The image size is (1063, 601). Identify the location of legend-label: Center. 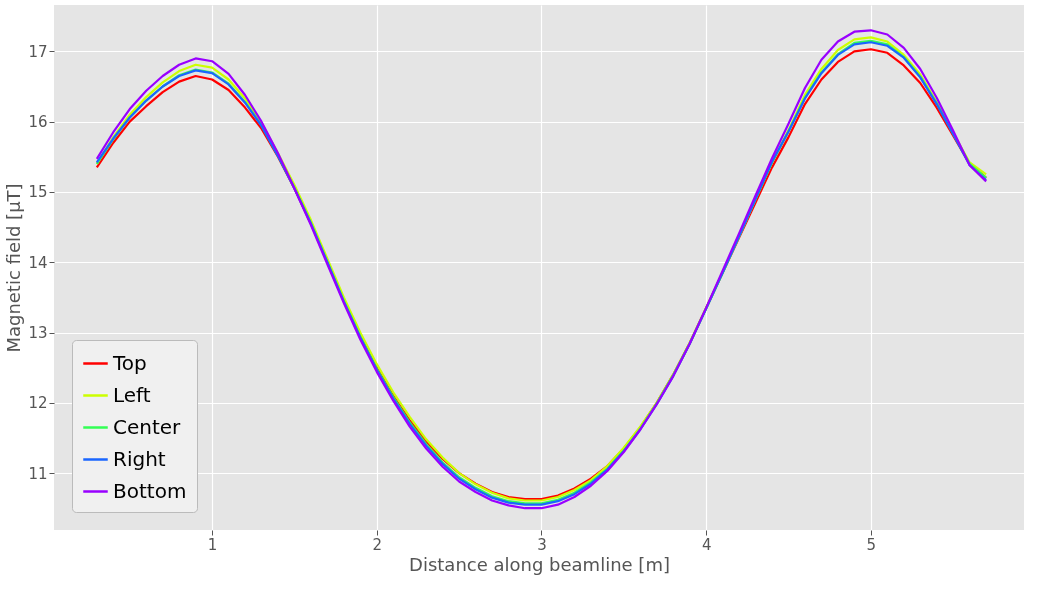
(147, 426).